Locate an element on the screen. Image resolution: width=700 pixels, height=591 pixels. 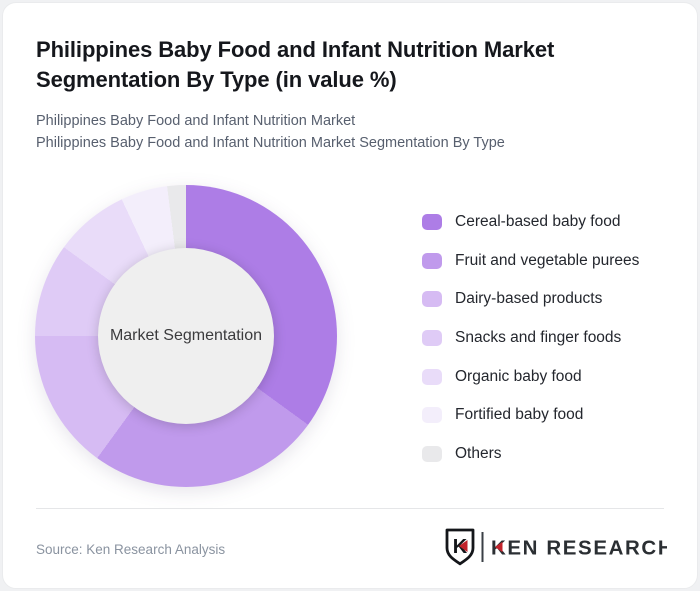
legend-item: Organic baby food is located at coordinates (552, 376).